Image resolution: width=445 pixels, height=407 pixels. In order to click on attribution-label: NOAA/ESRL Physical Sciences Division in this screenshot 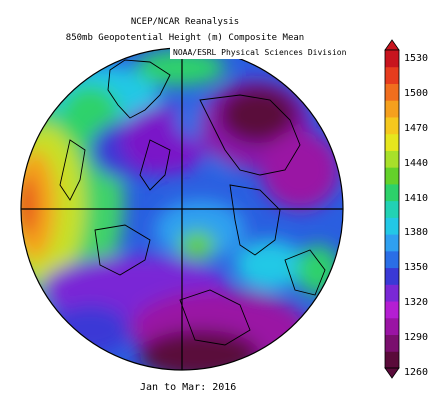, I will do `click(260, 53)`.